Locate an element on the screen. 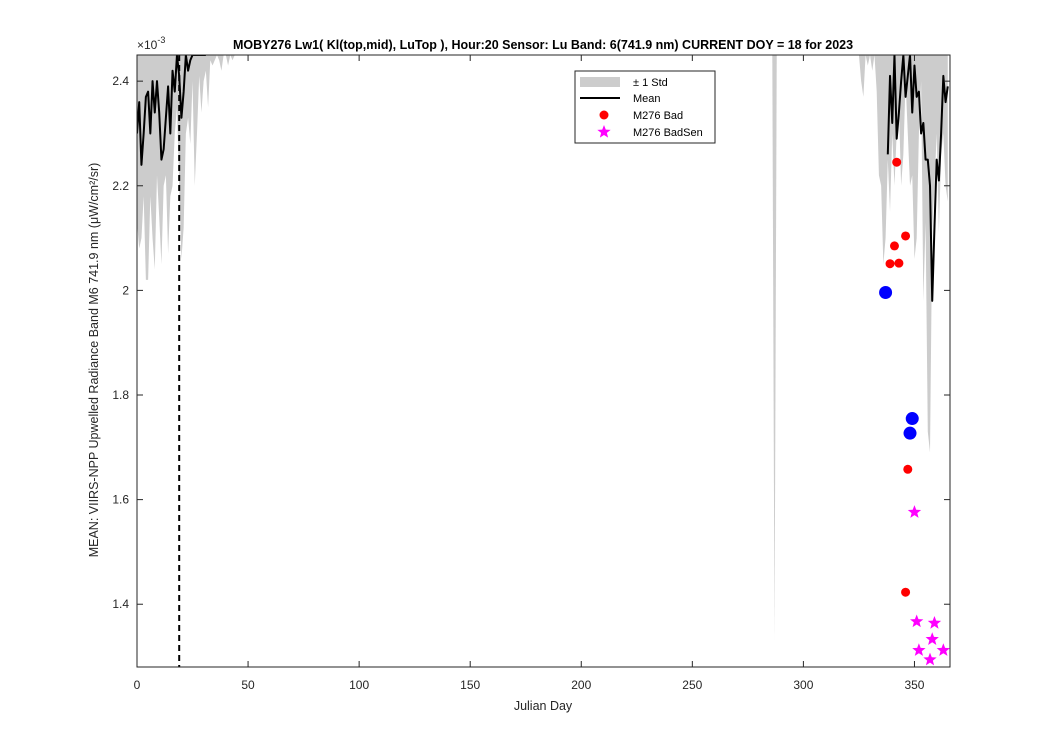 The image size is (1050, 750). legend-badsen-label: M276 BadSen is located at coordinates (668, 133).